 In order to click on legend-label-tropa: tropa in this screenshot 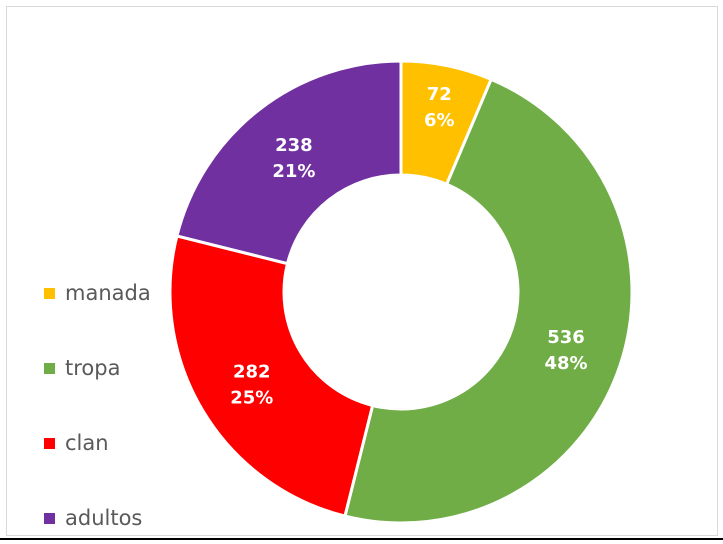, I will do `click(93, 368)`.